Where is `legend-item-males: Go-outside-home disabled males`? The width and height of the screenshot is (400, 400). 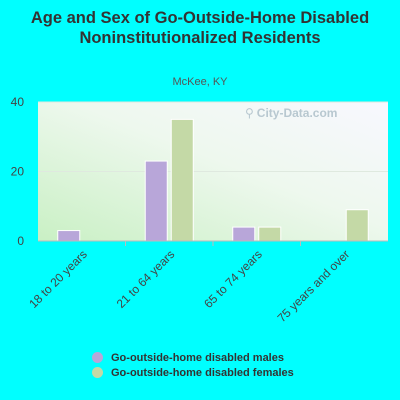
legend-item-males: Go-outside-home disabled males is located at coordinates (193, 357).